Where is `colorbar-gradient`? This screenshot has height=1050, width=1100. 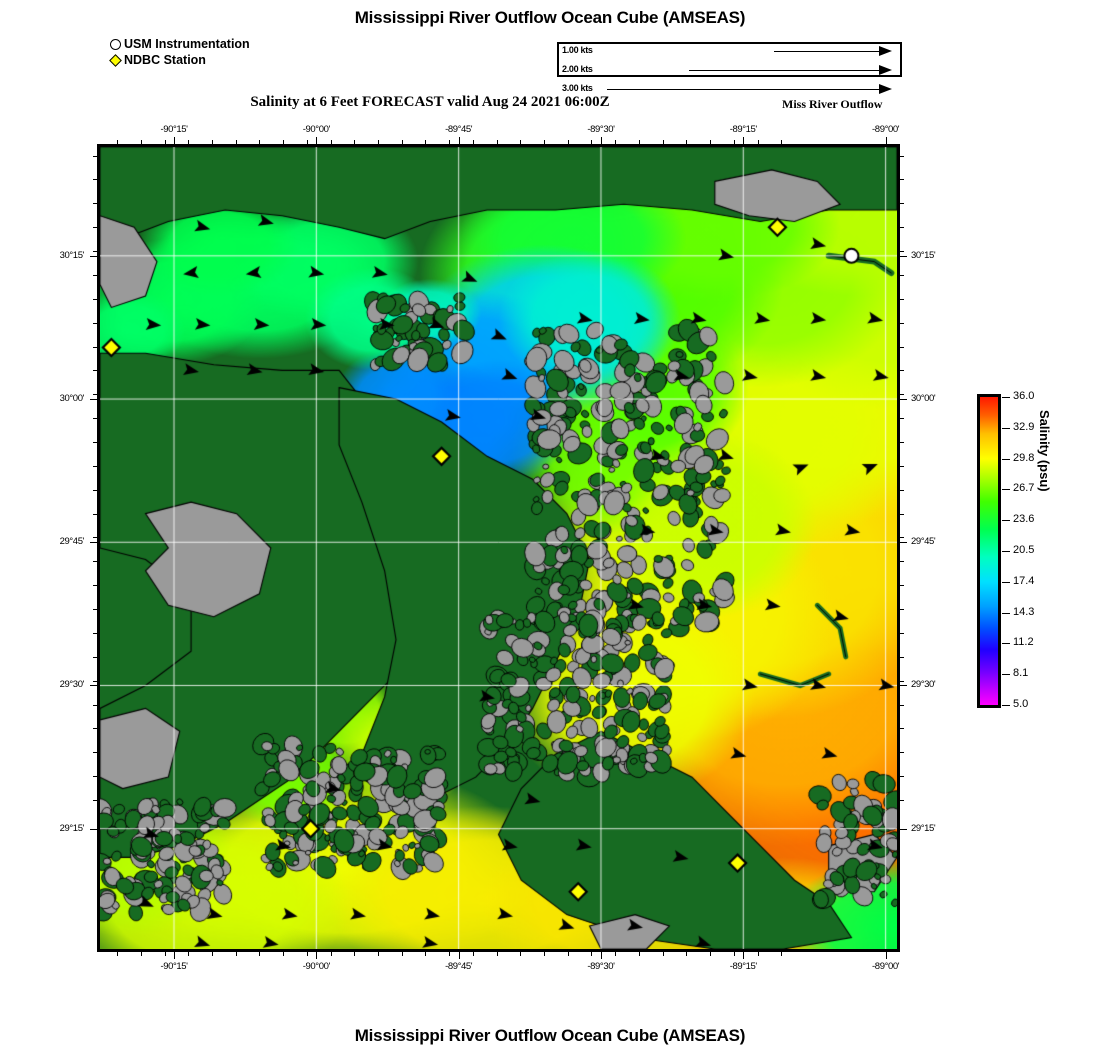 colorbar-gradient is located at coordinates (989, 551).